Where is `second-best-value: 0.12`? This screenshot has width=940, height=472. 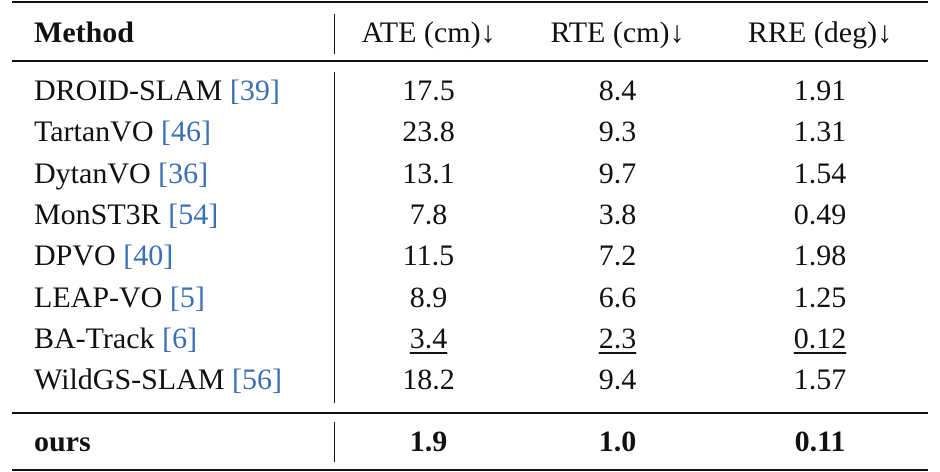
second-best-value: 0.12 is located at coordinates (820, 338).